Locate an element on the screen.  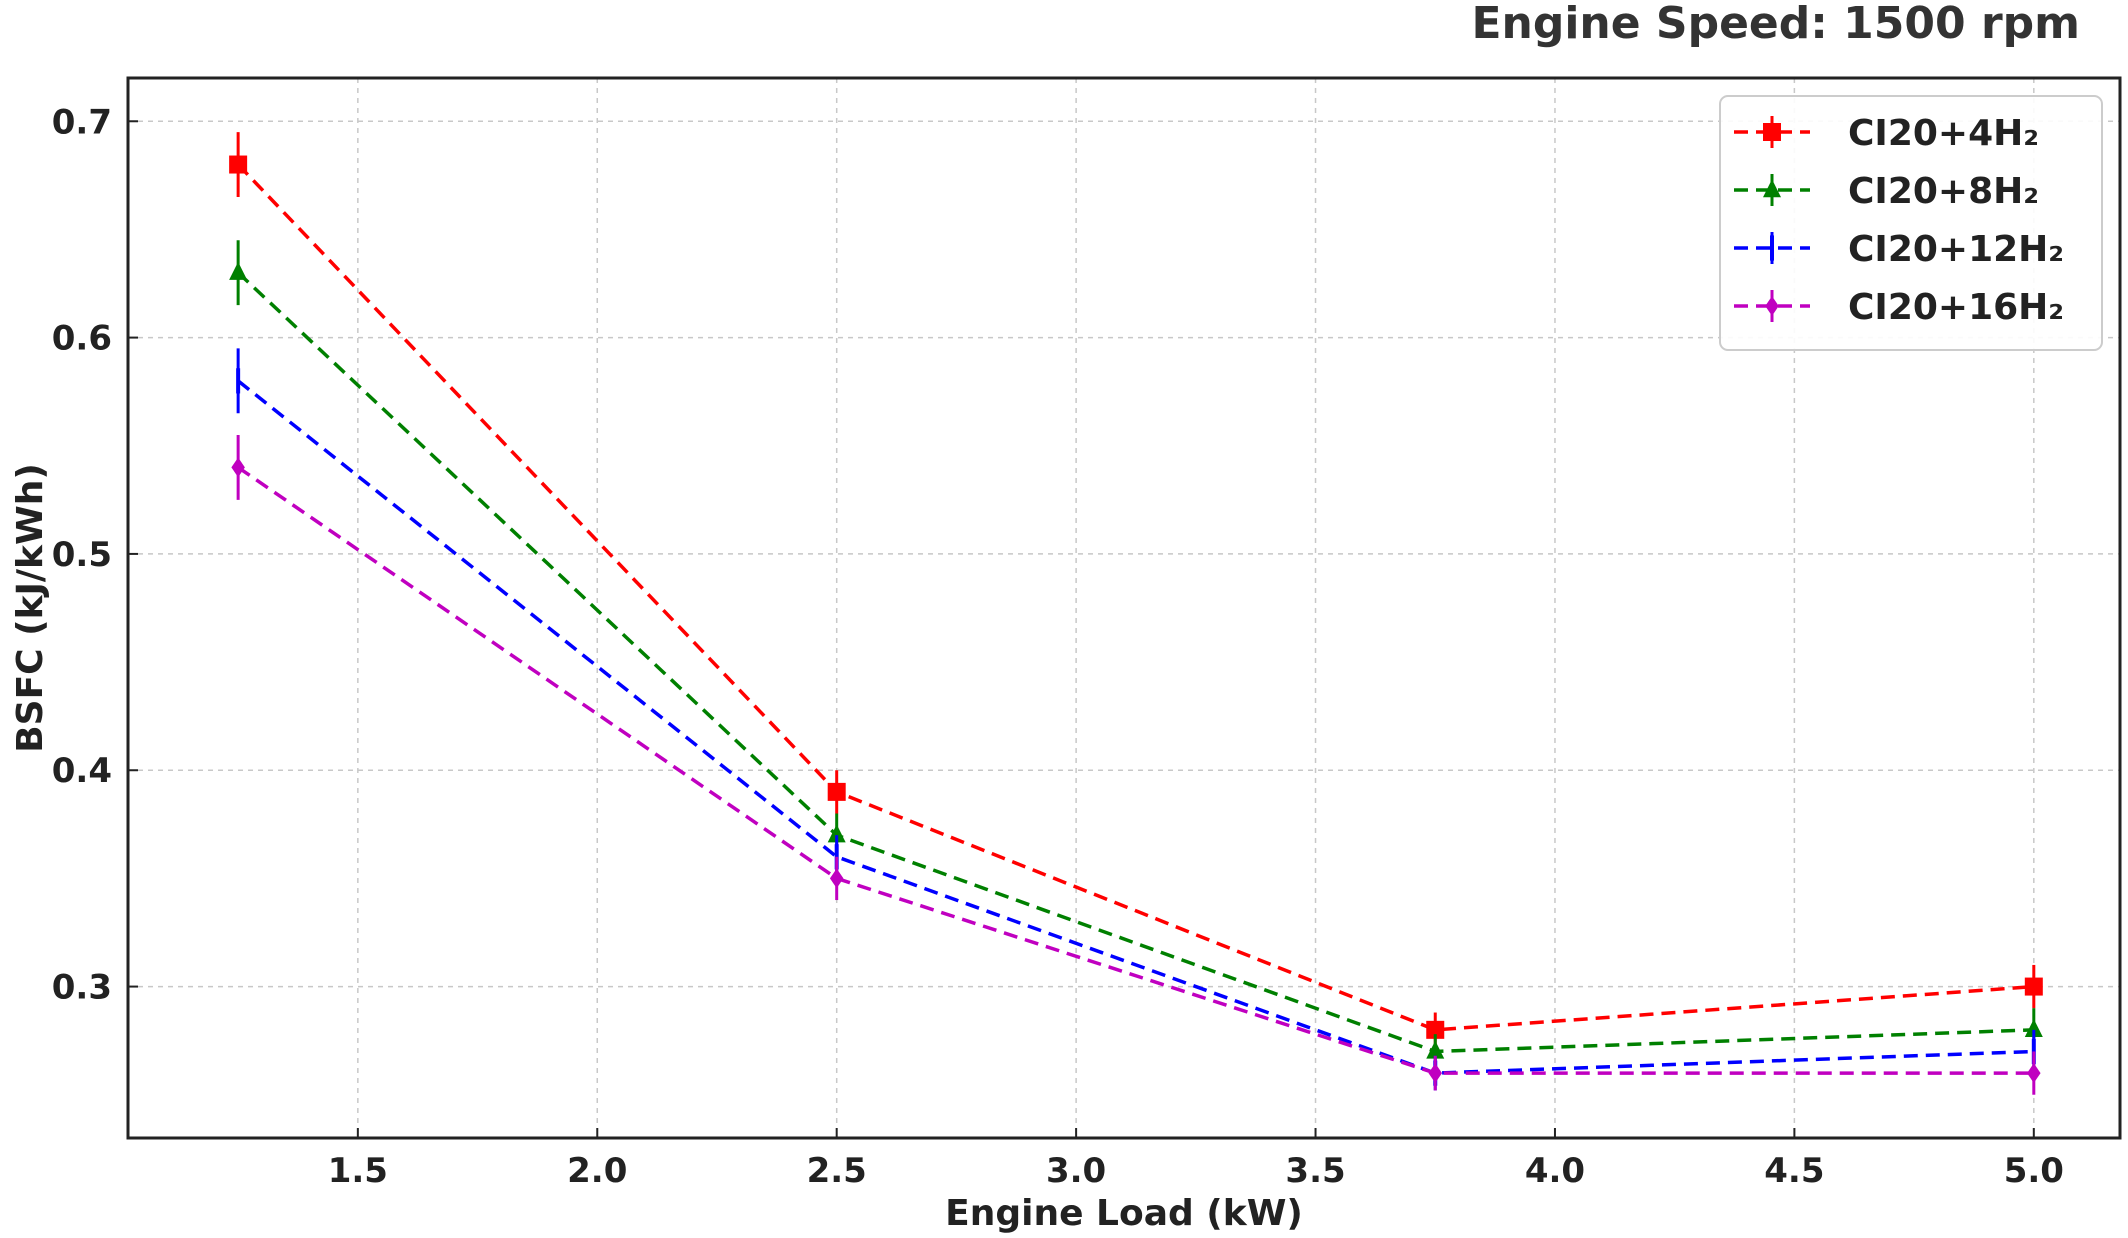
x-tick-label: 3.0 is located at coordinates (1076, 1171).